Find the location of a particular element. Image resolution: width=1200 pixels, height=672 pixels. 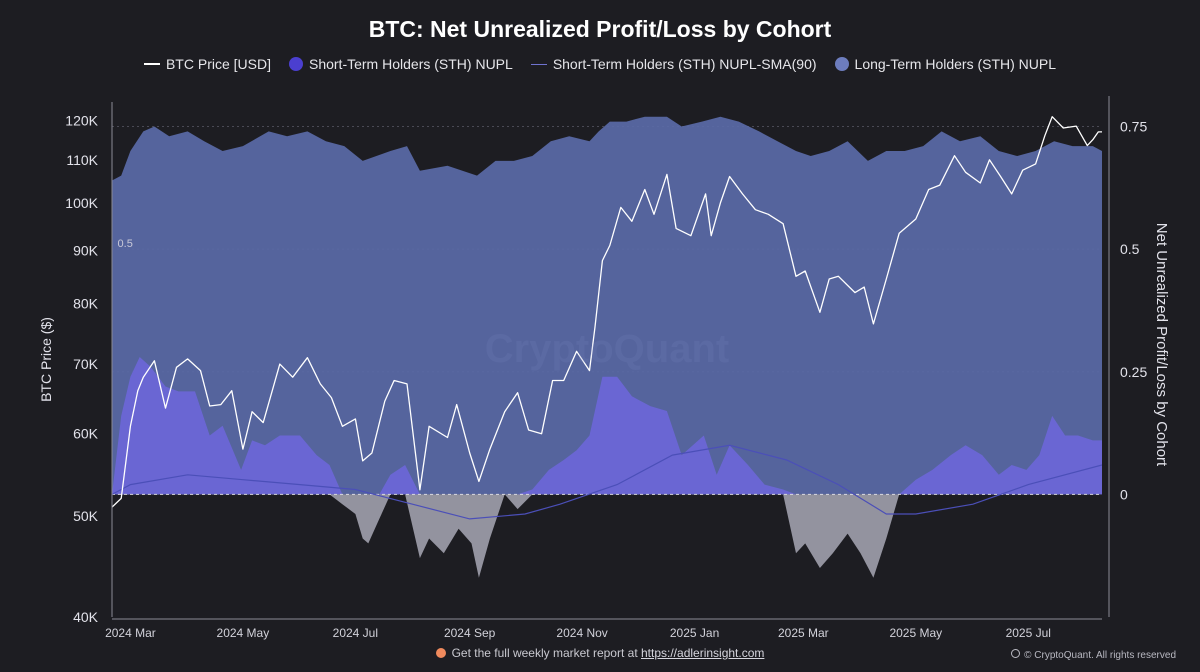

report-text: Get the full weekly market report at is located at coordinates (544, 653).